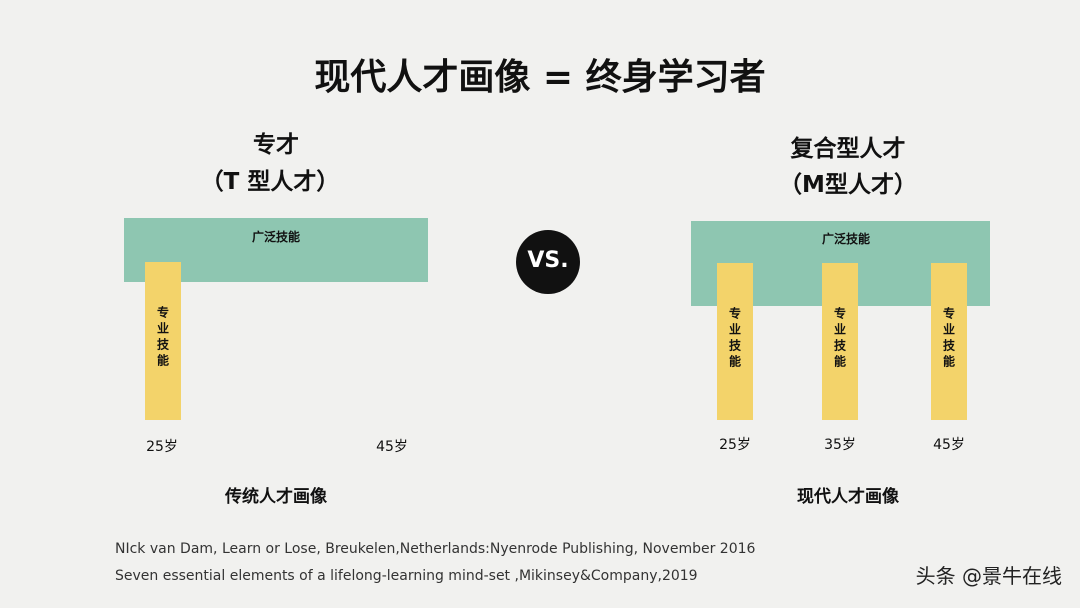 Image resolution: width=1080 pixels, height=608 pixels. I want to click on left-subheading: （T 型人才）, so click(270, 182).